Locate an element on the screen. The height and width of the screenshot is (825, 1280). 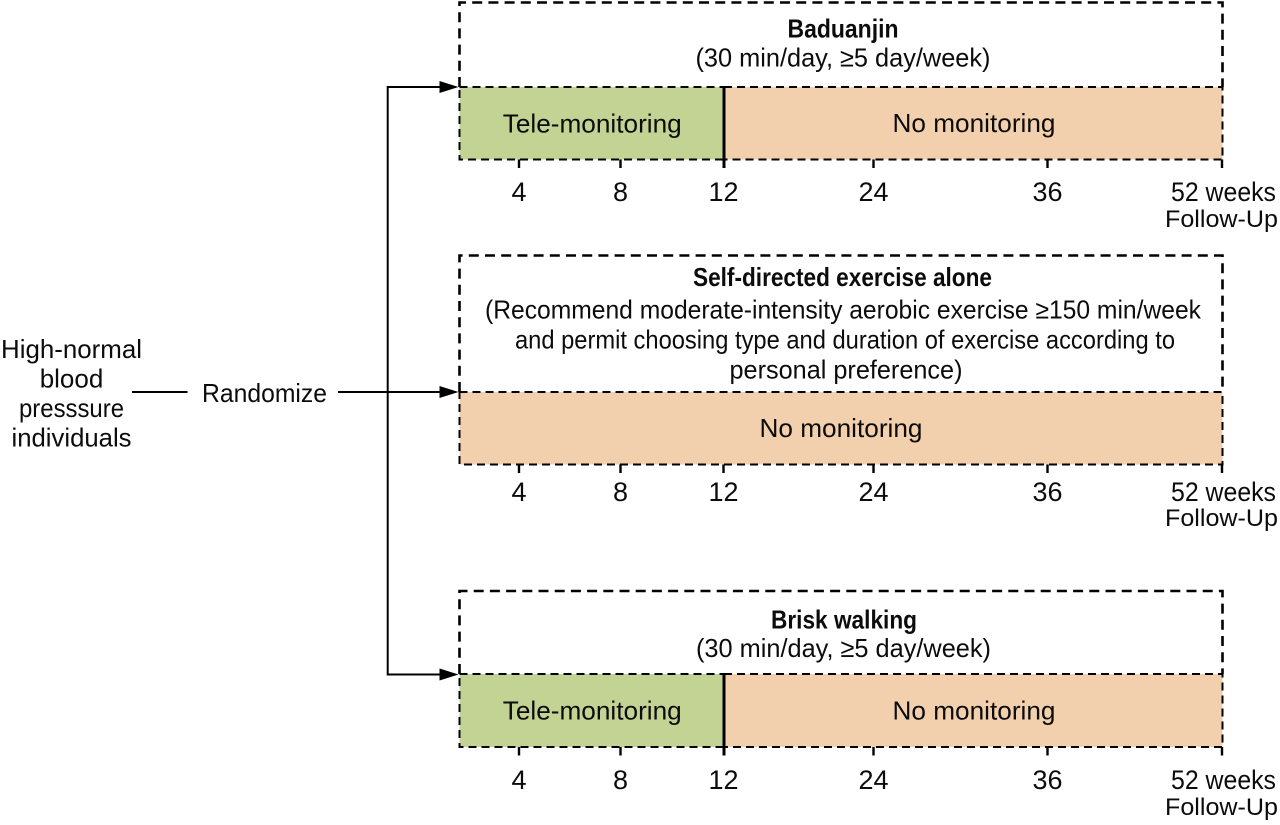
svg-text: individuals is located at coordinates (72, 438).